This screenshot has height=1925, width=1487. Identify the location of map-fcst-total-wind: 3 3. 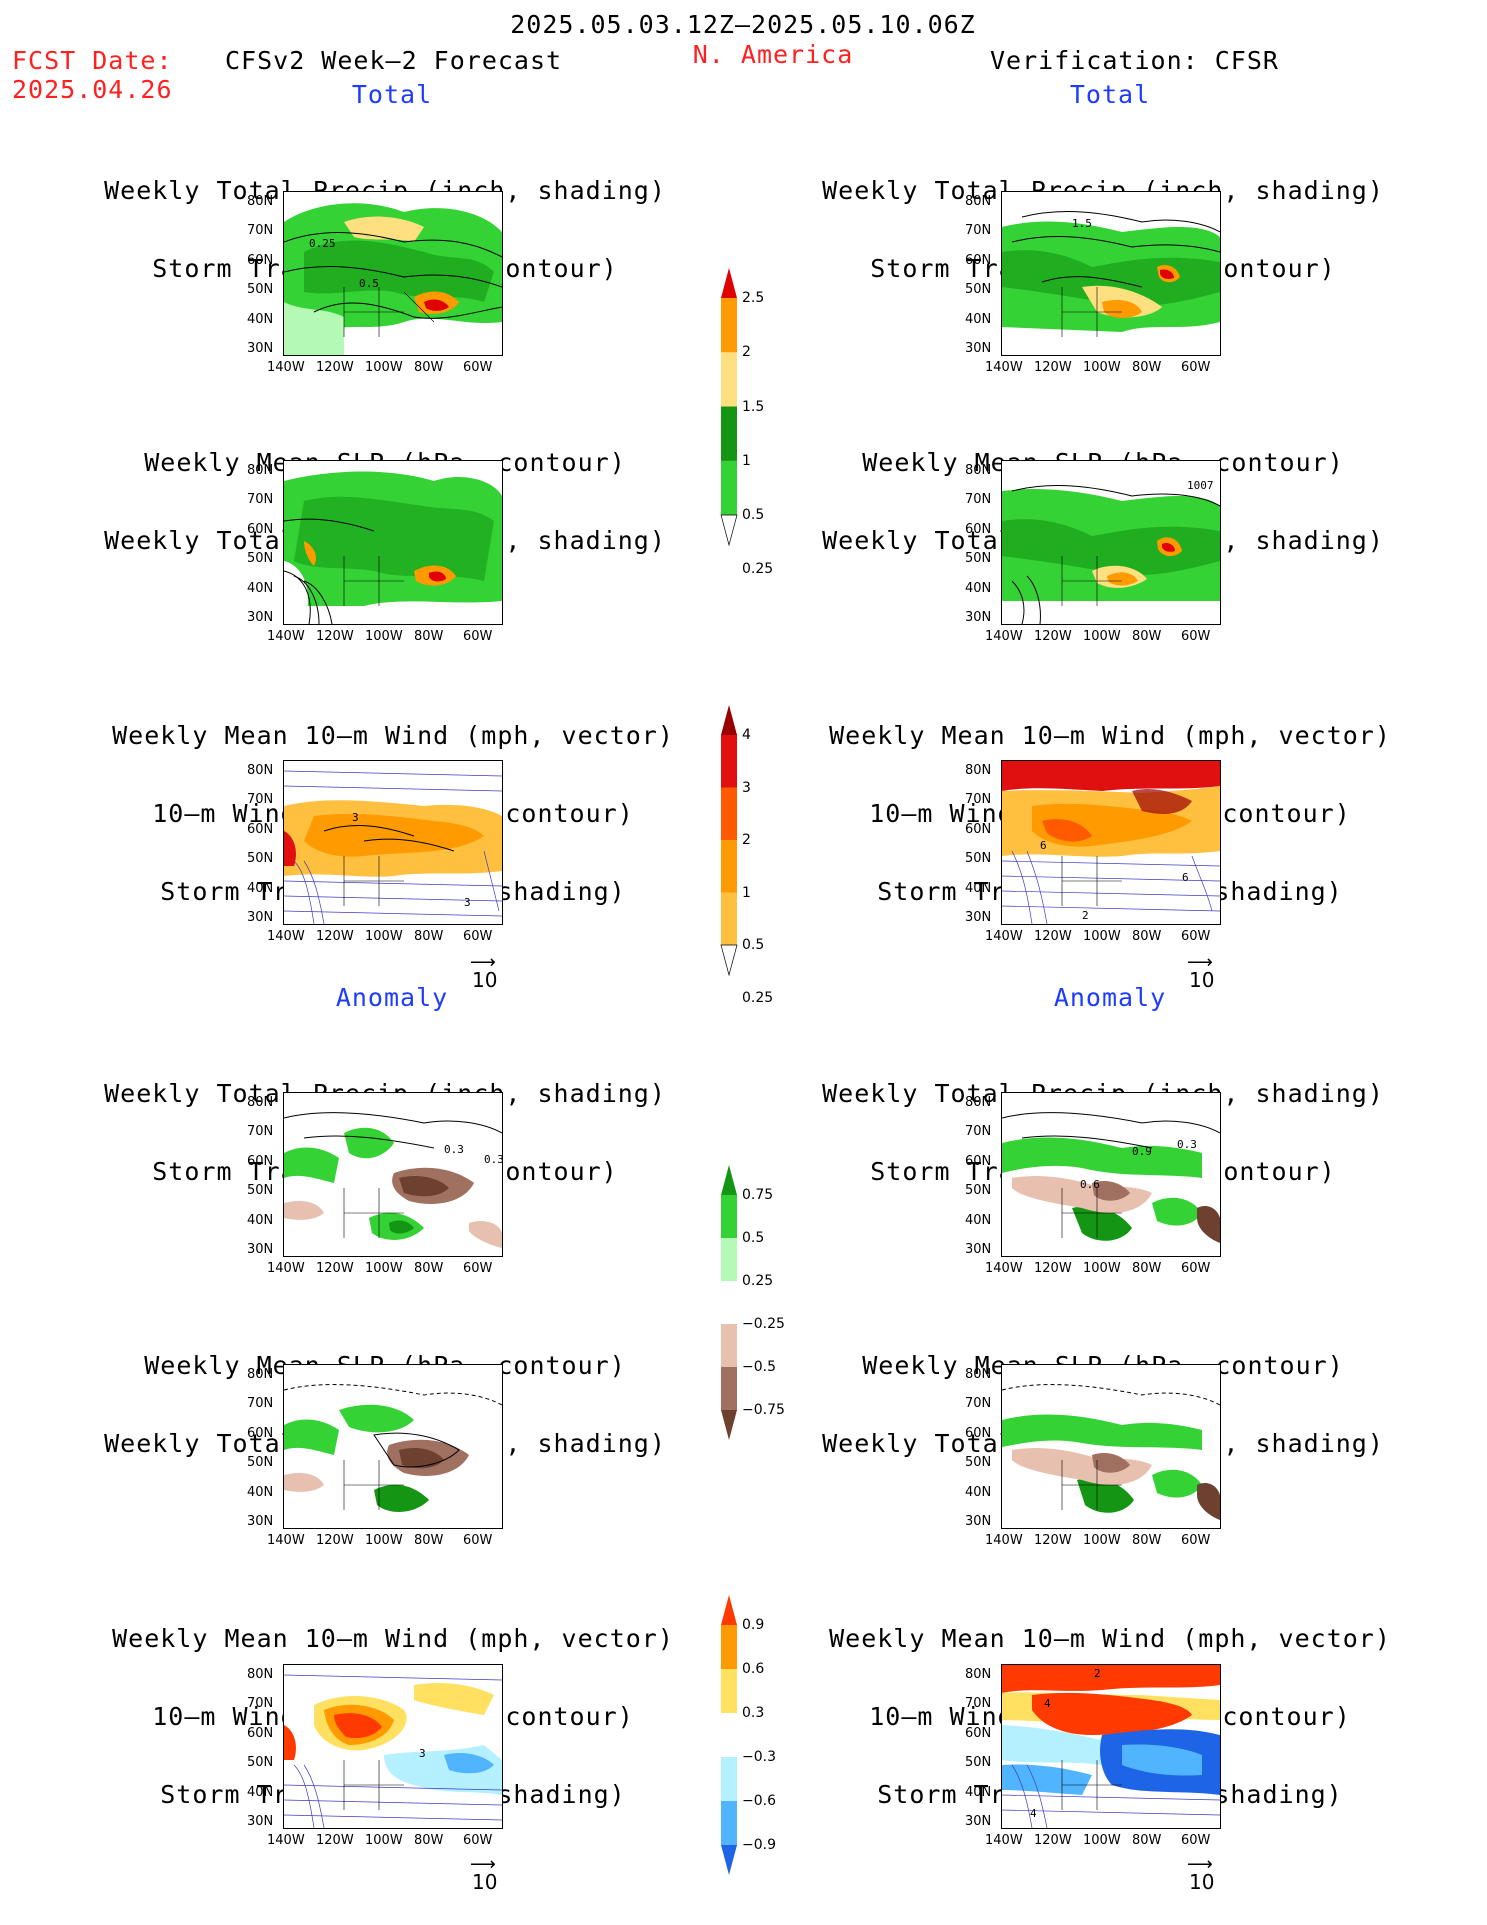
(393, 842).